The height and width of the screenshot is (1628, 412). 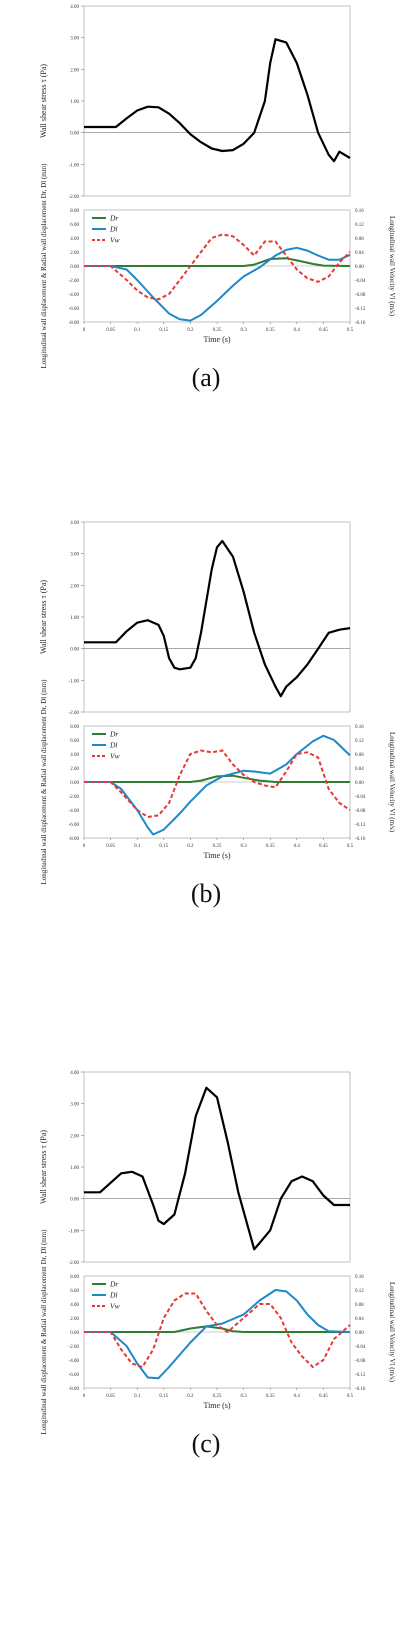 What do you see at coordinates (110, 1396) in the screenshot?
I see `disp-xtick-label: 0.05` at bounding box center [110, 1396].